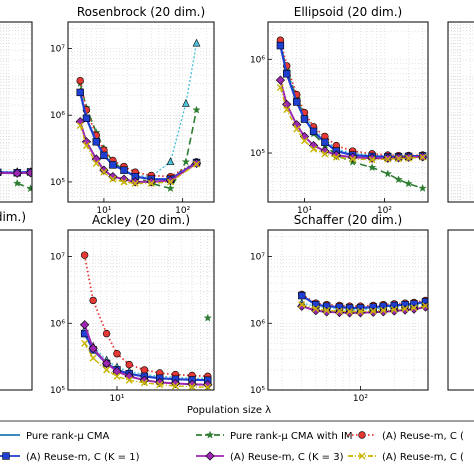 The width and height of the screenshot is (474, 474). Describe the element at coordinates (348, 220) in the screenshot. I see `panel-title: Schaffer (20 dim.)` at that location.